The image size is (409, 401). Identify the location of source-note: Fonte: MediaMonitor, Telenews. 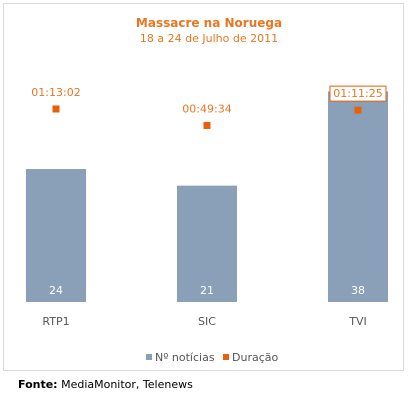
(105, 384).